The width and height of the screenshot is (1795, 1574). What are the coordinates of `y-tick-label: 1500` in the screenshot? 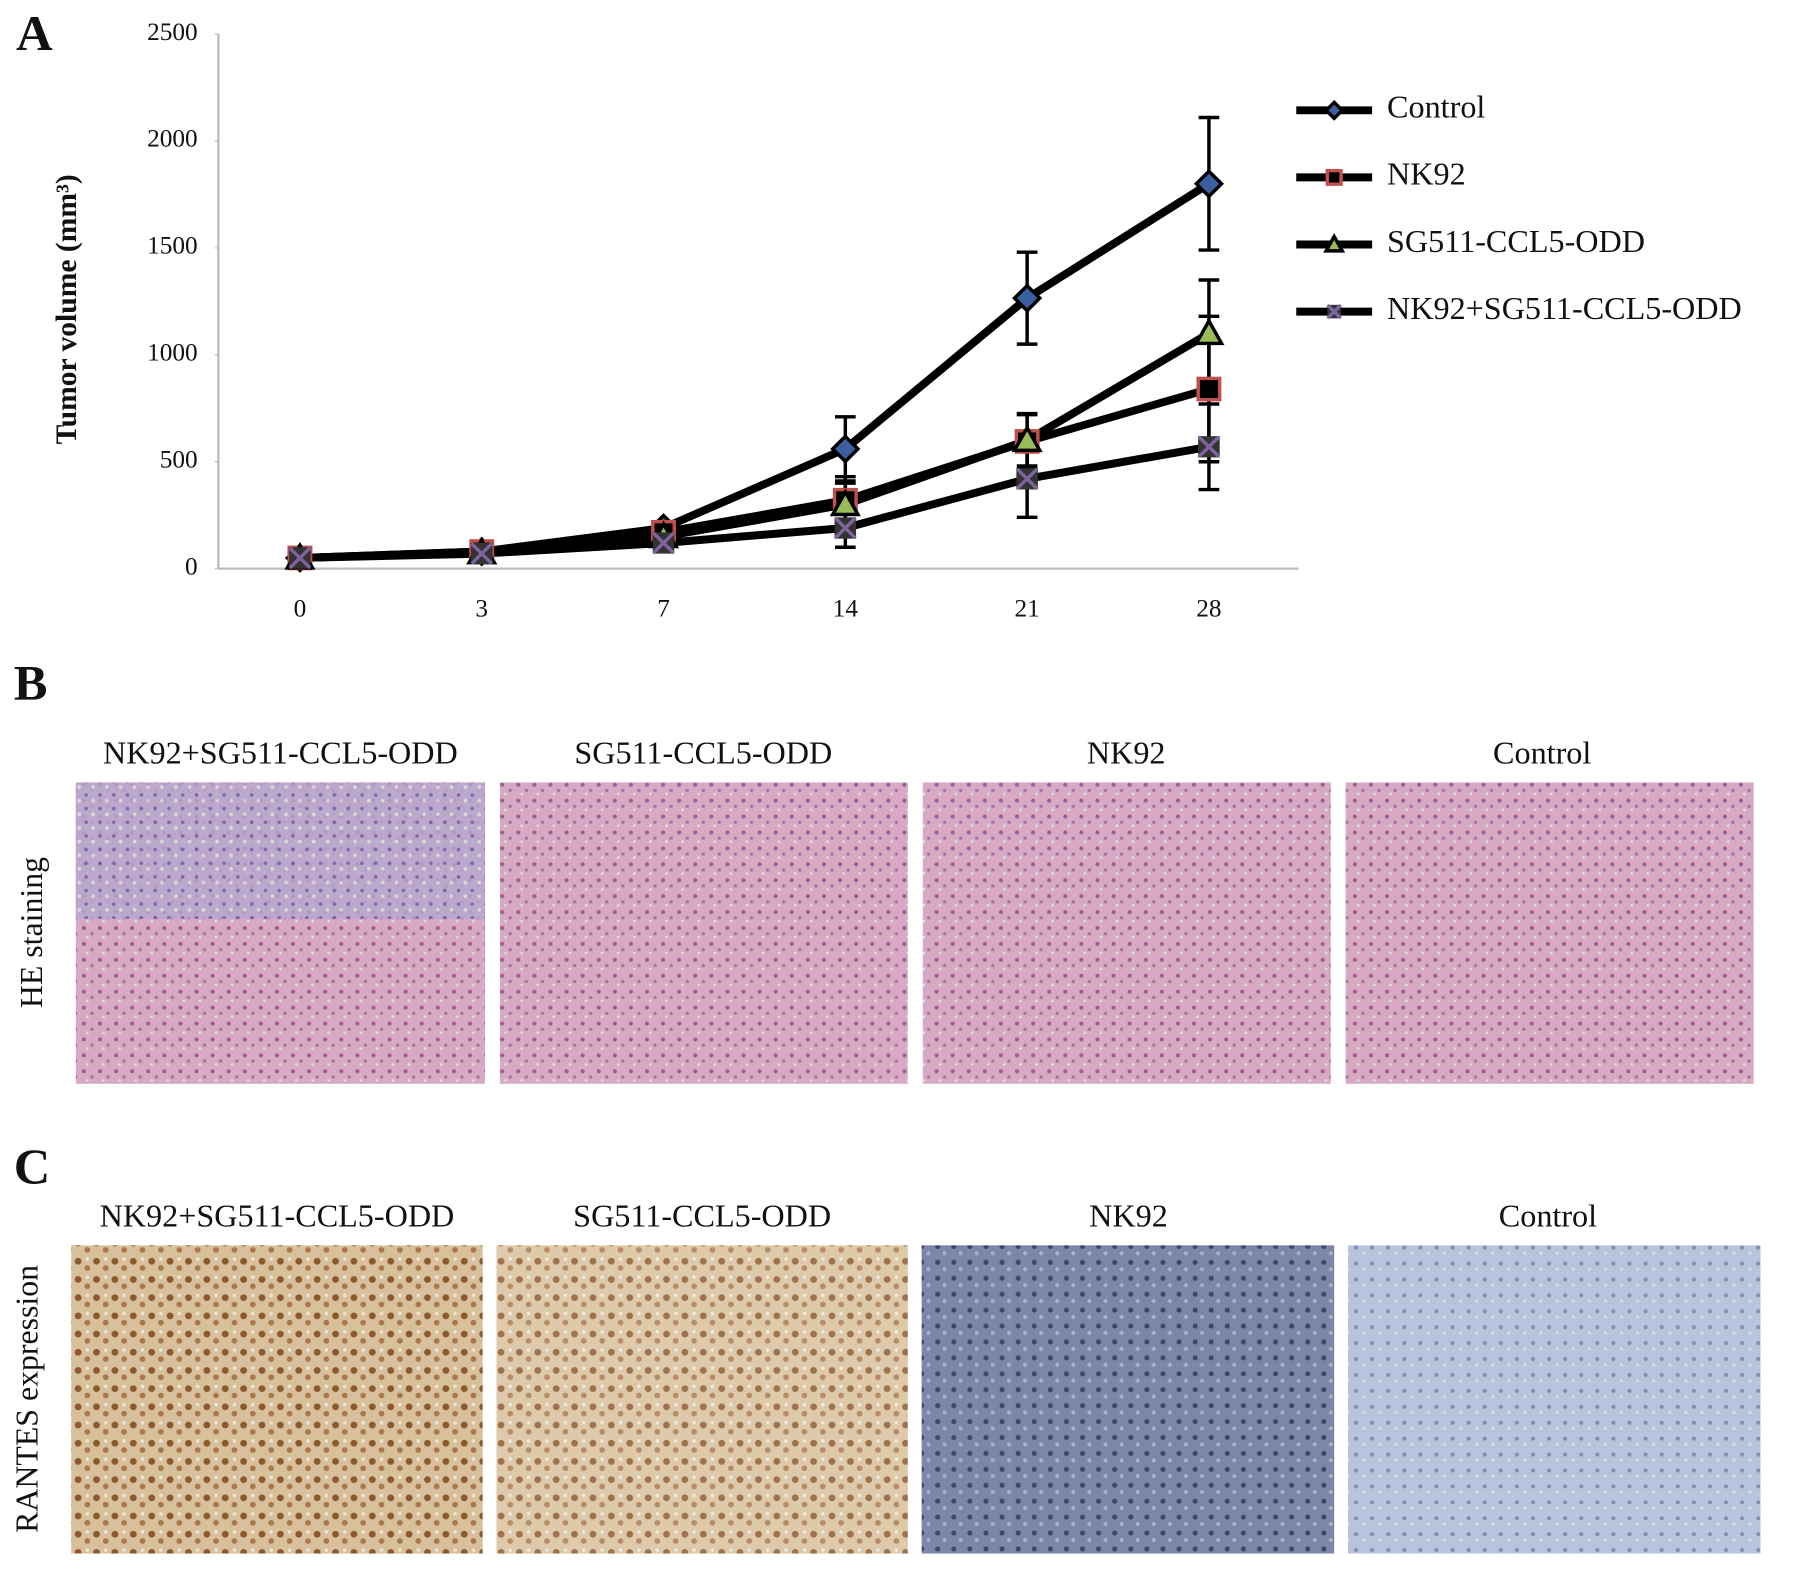 It's located at (172, 246).